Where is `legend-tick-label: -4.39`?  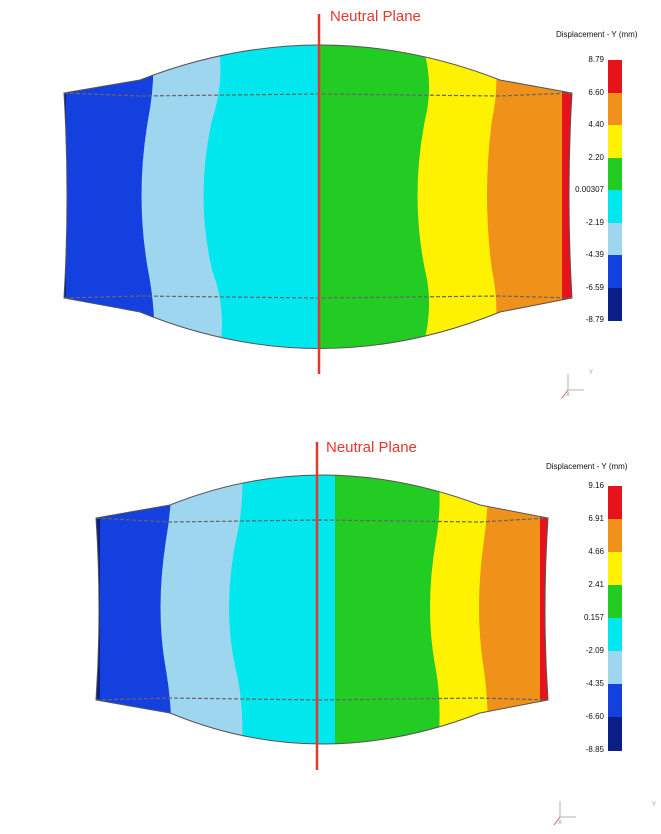
legend-tick-label: -4.39 is located at coordinates (594, 254).